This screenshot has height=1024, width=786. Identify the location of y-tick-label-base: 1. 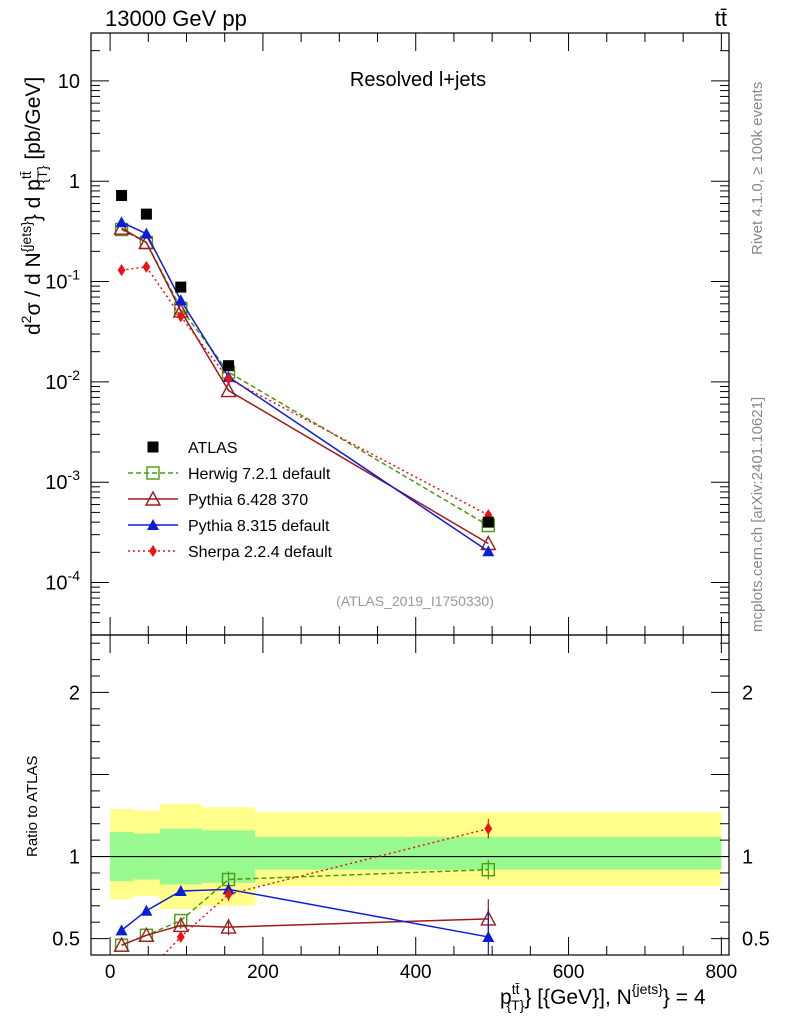
(74, 182).